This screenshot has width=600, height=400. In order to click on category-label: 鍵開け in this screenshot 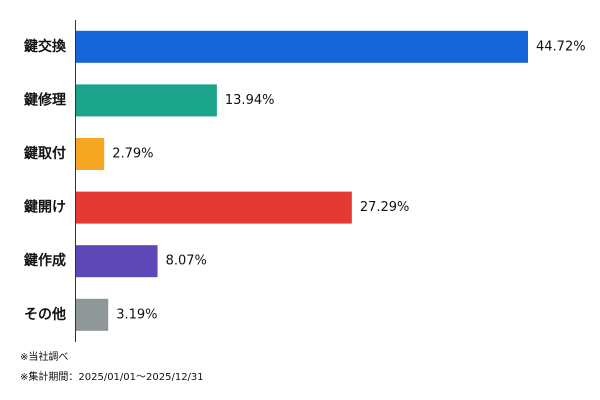, I will do `click(45, 207)`.